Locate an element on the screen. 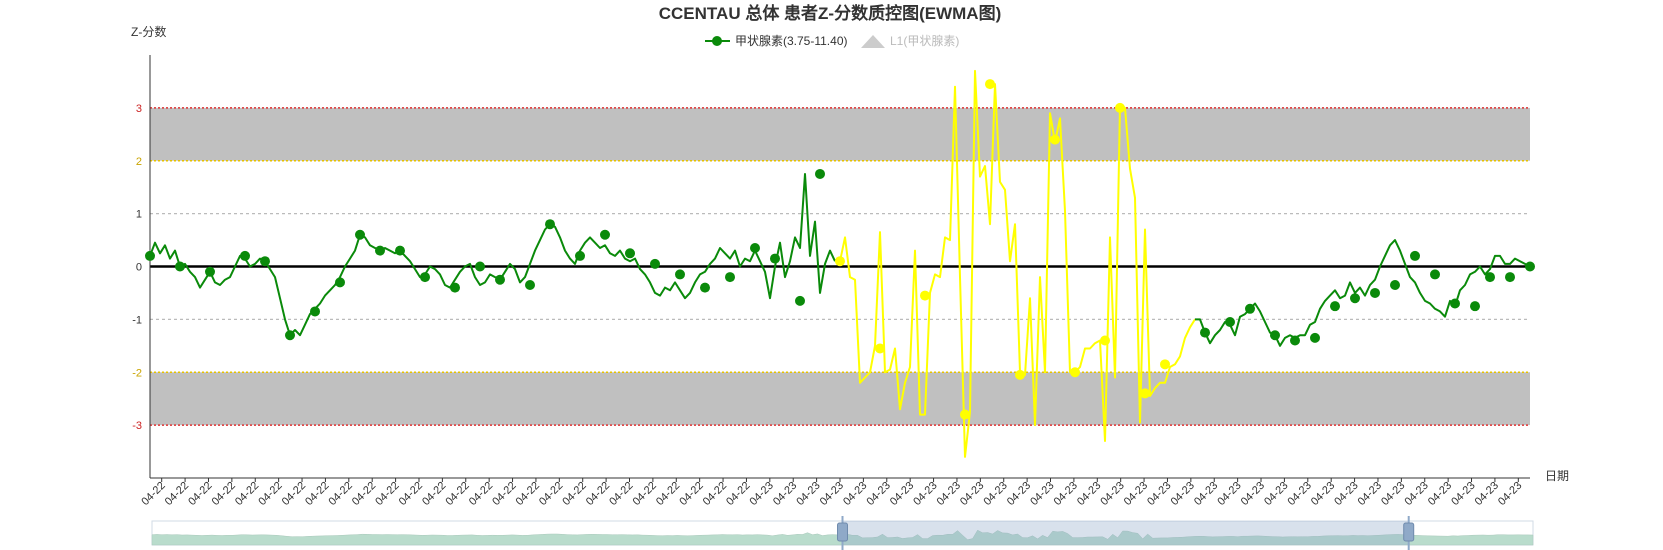 The height and width of the screenshot is (550, 1663). legend-label-l1: L1(甲状腺素) is located at coordinates (924, 41).